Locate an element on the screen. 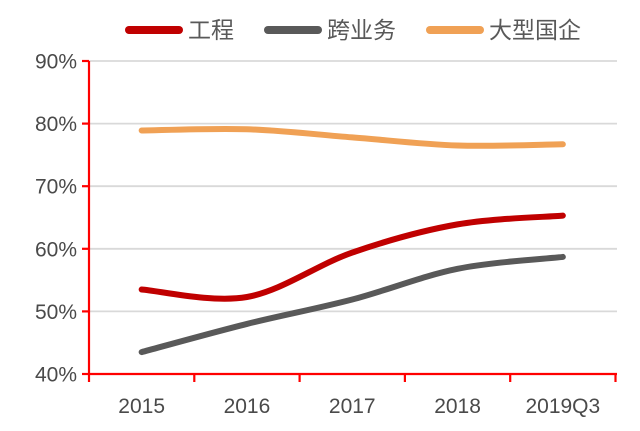 The image size is (640, 431). chart-legend: 工程 跨业务 大型国企 is located at coordinates (353, 30).